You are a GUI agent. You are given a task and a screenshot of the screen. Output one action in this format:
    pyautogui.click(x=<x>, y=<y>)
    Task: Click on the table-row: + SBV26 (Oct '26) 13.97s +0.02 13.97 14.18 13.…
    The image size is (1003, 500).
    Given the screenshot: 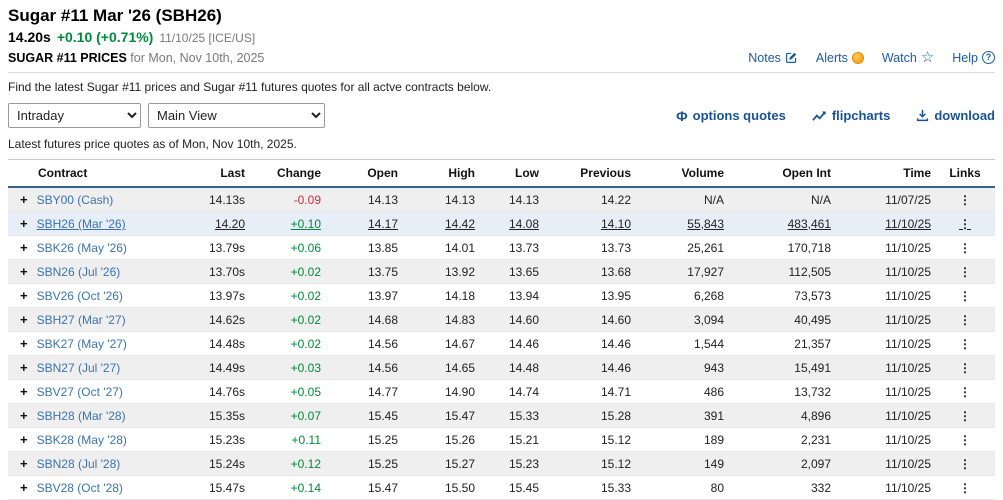 What is the action you would take?
    pyautogui.click(x=501, y=295)
    